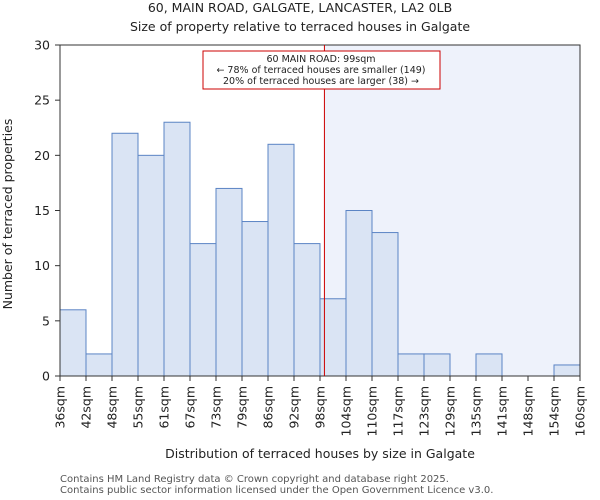 The image size is (600, 500). What do you see at coordinates (229, 282) in the screenshot?
I see `bar-73sqm` at bounding box center [229, 282].